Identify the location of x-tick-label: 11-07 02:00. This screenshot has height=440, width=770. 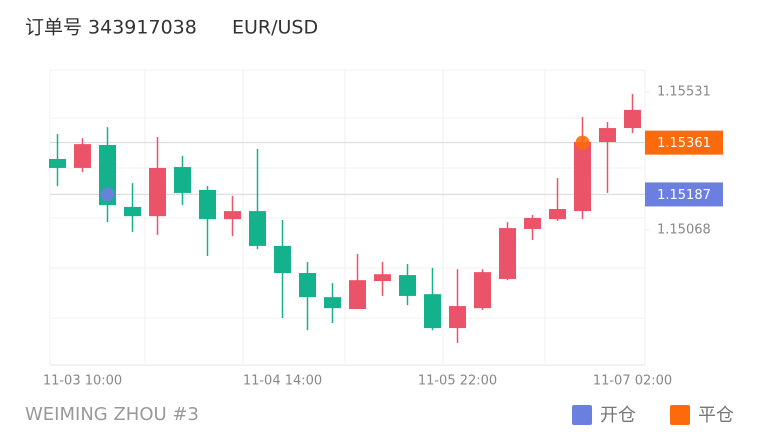
(632, 381).